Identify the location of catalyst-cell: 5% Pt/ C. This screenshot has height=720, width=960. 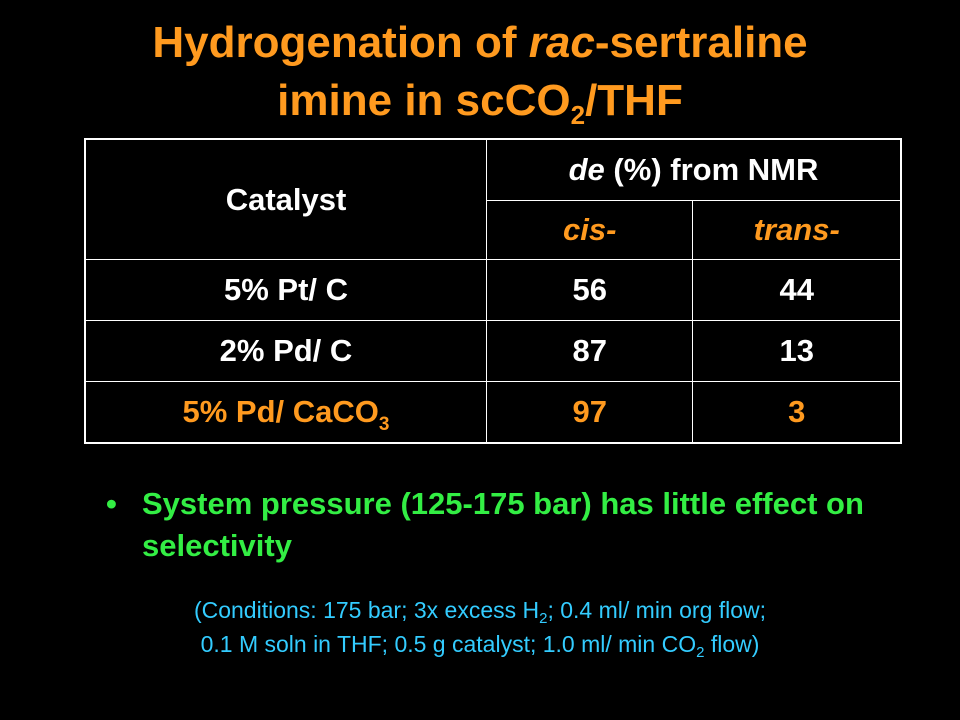
(285, 290).